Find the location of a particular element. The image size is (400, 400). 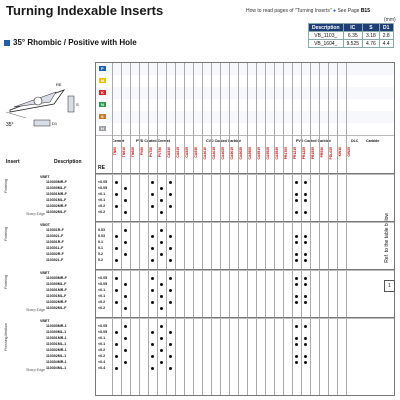

grade-ca4010: CA4010 is located at coordinates (205, 153).